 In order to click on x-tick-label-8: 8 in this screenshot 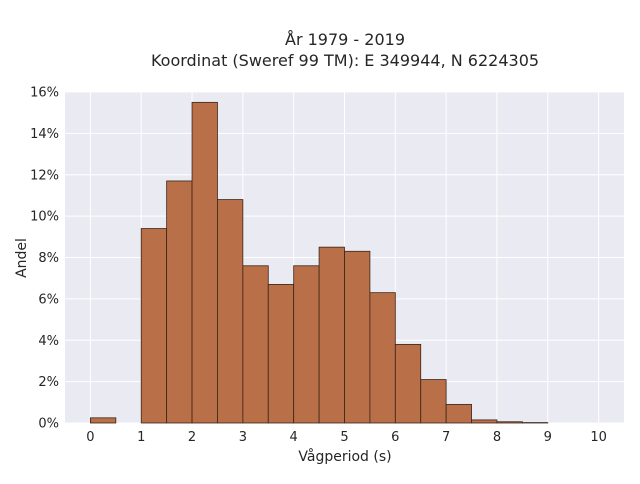, I will do `click(497, 437)`.